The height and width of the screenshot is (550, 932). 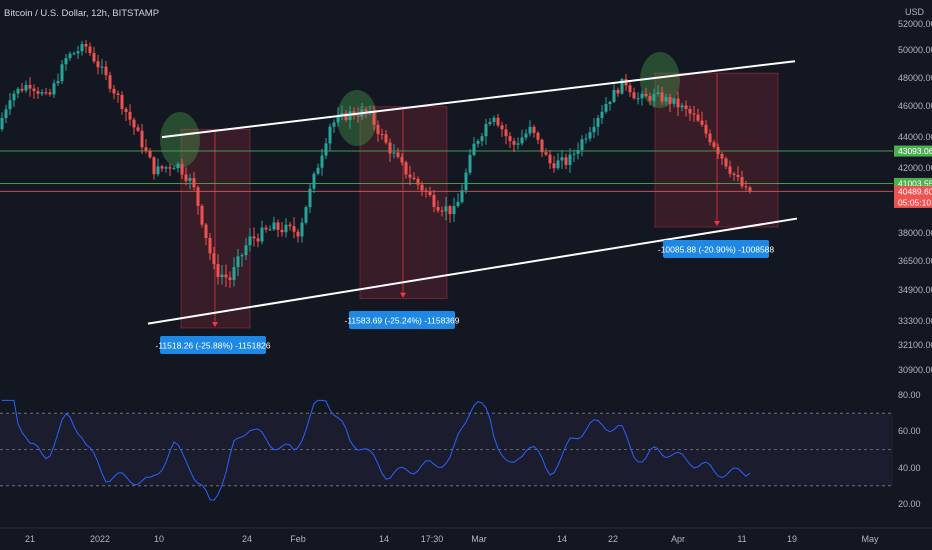 What do you see at coordinates (915, 106) in the screenshot?
I see `price-tick-label: 46000.00` at bounding box center [915, 106].